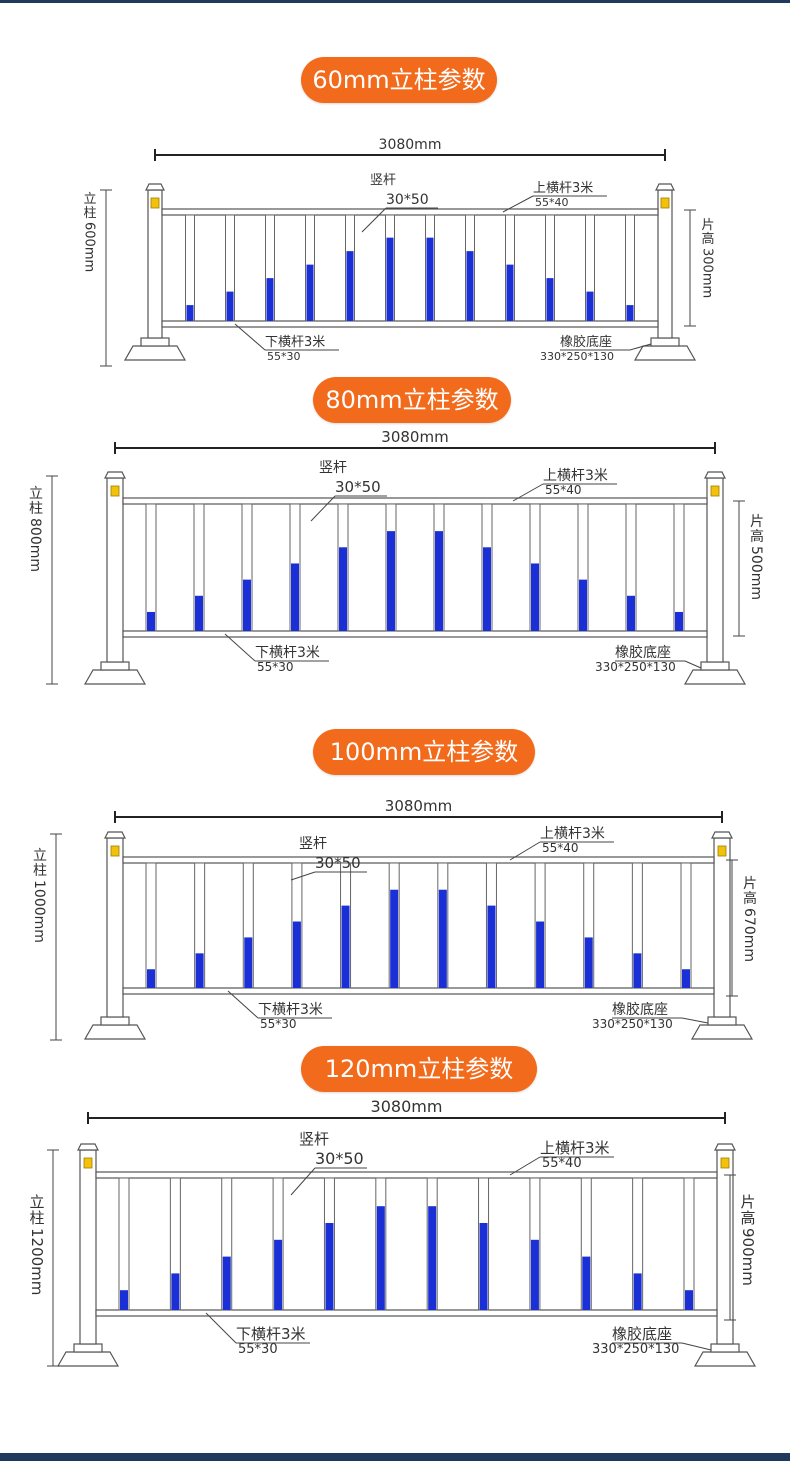  Describe the element at coordinates (39, 911) in the screenshot. I see `svg-text: 1000mm` at that location.